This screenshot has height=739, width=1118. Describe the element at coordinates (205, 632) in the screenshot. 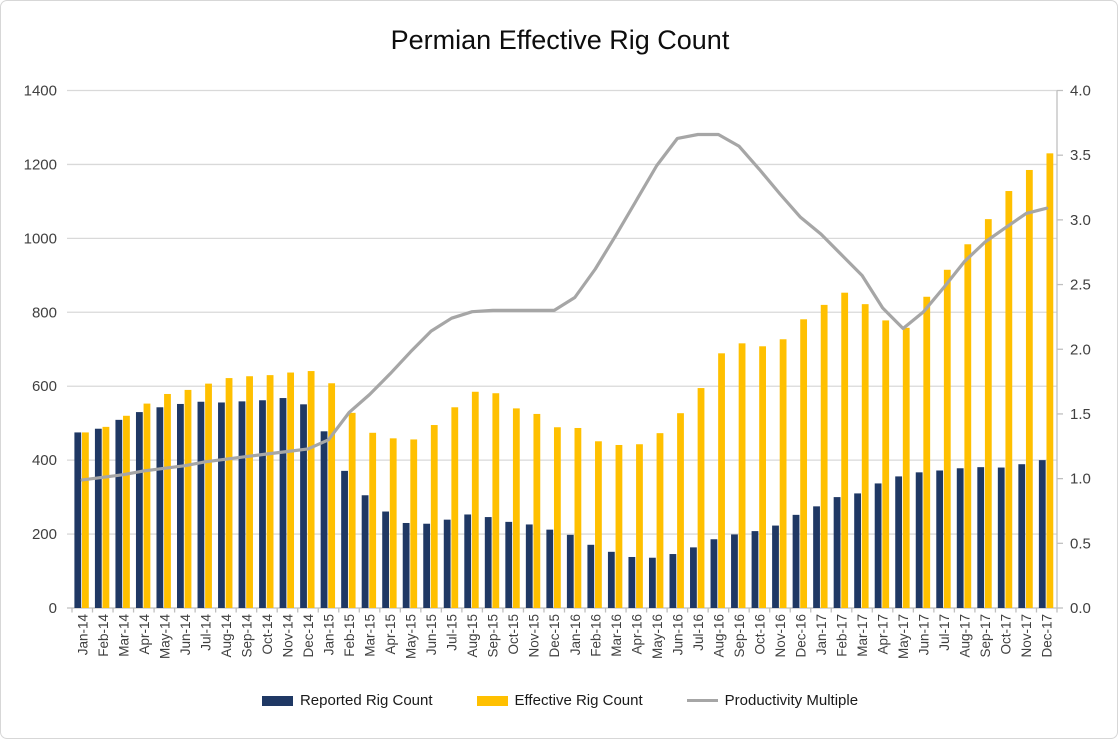

I see `x-axis-month-label: Jul-14` at that location.